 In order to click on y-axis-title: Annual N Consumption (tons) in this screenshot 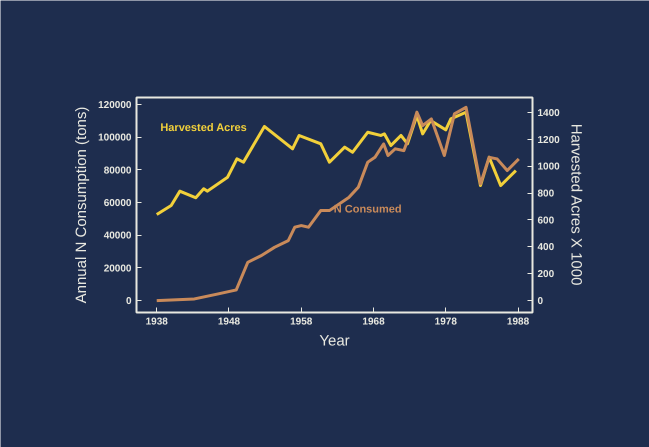, I will do `click(81, 205)`.